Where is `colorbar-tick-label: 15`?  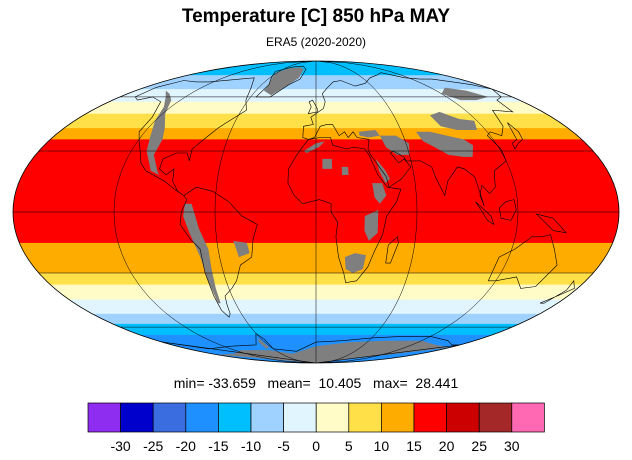 colorbar-tick-label: 15 is located at coordinates (414, 446).